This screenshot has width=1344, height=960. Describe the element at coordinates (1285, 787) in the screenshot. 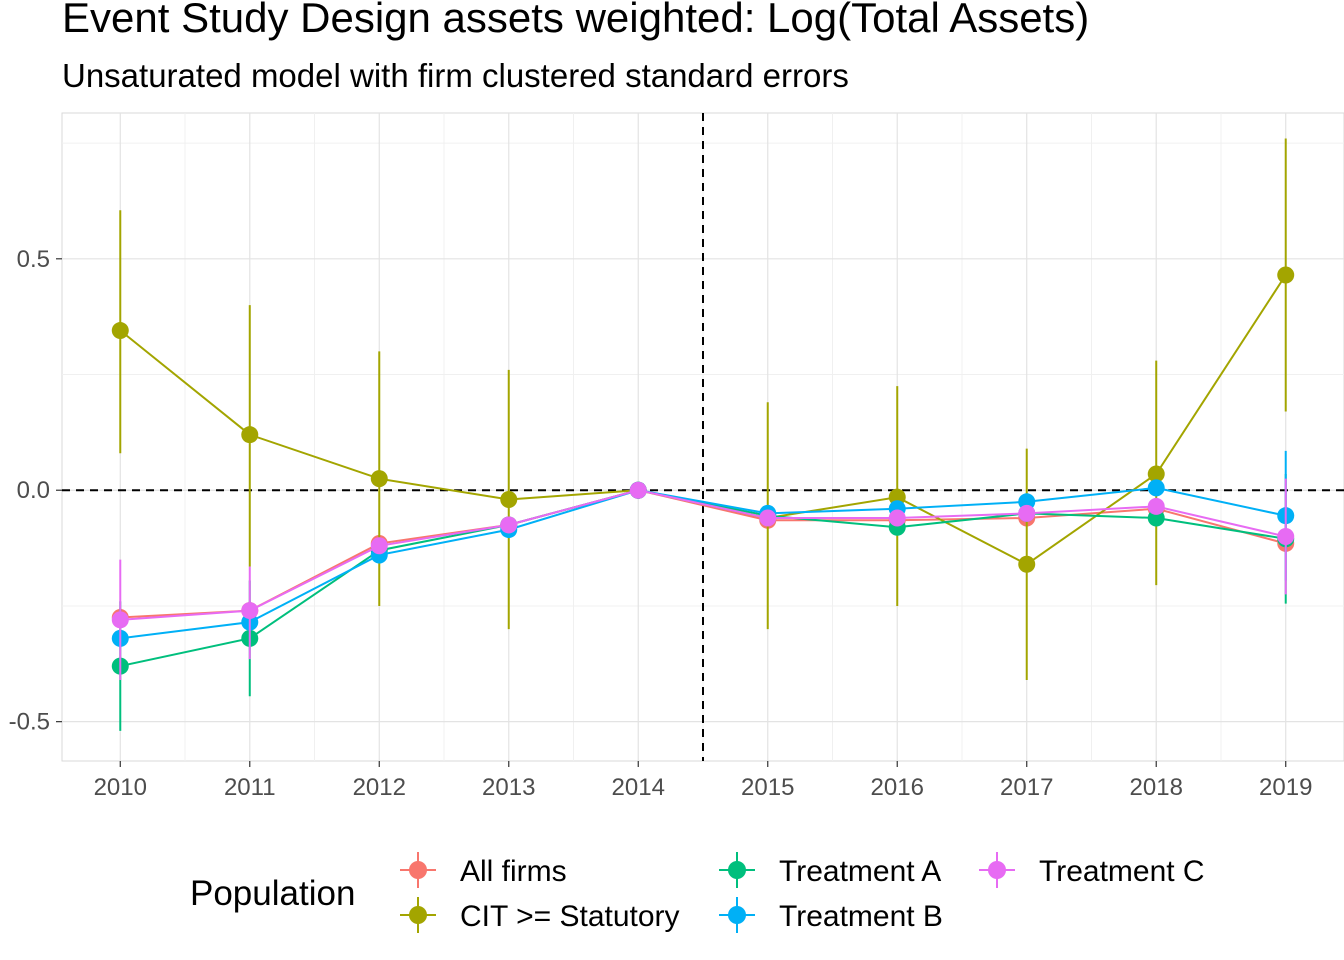

I see `x-tick-label: 2019` at that location.